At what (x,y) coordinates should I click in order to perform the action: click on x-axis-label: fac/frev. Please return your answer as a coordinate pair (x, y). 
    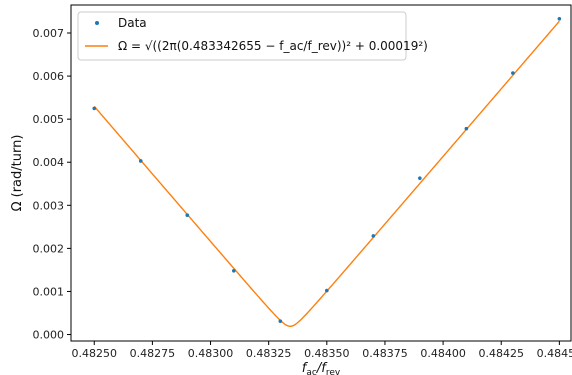
    Looking at the image, I should click on (321, 368).